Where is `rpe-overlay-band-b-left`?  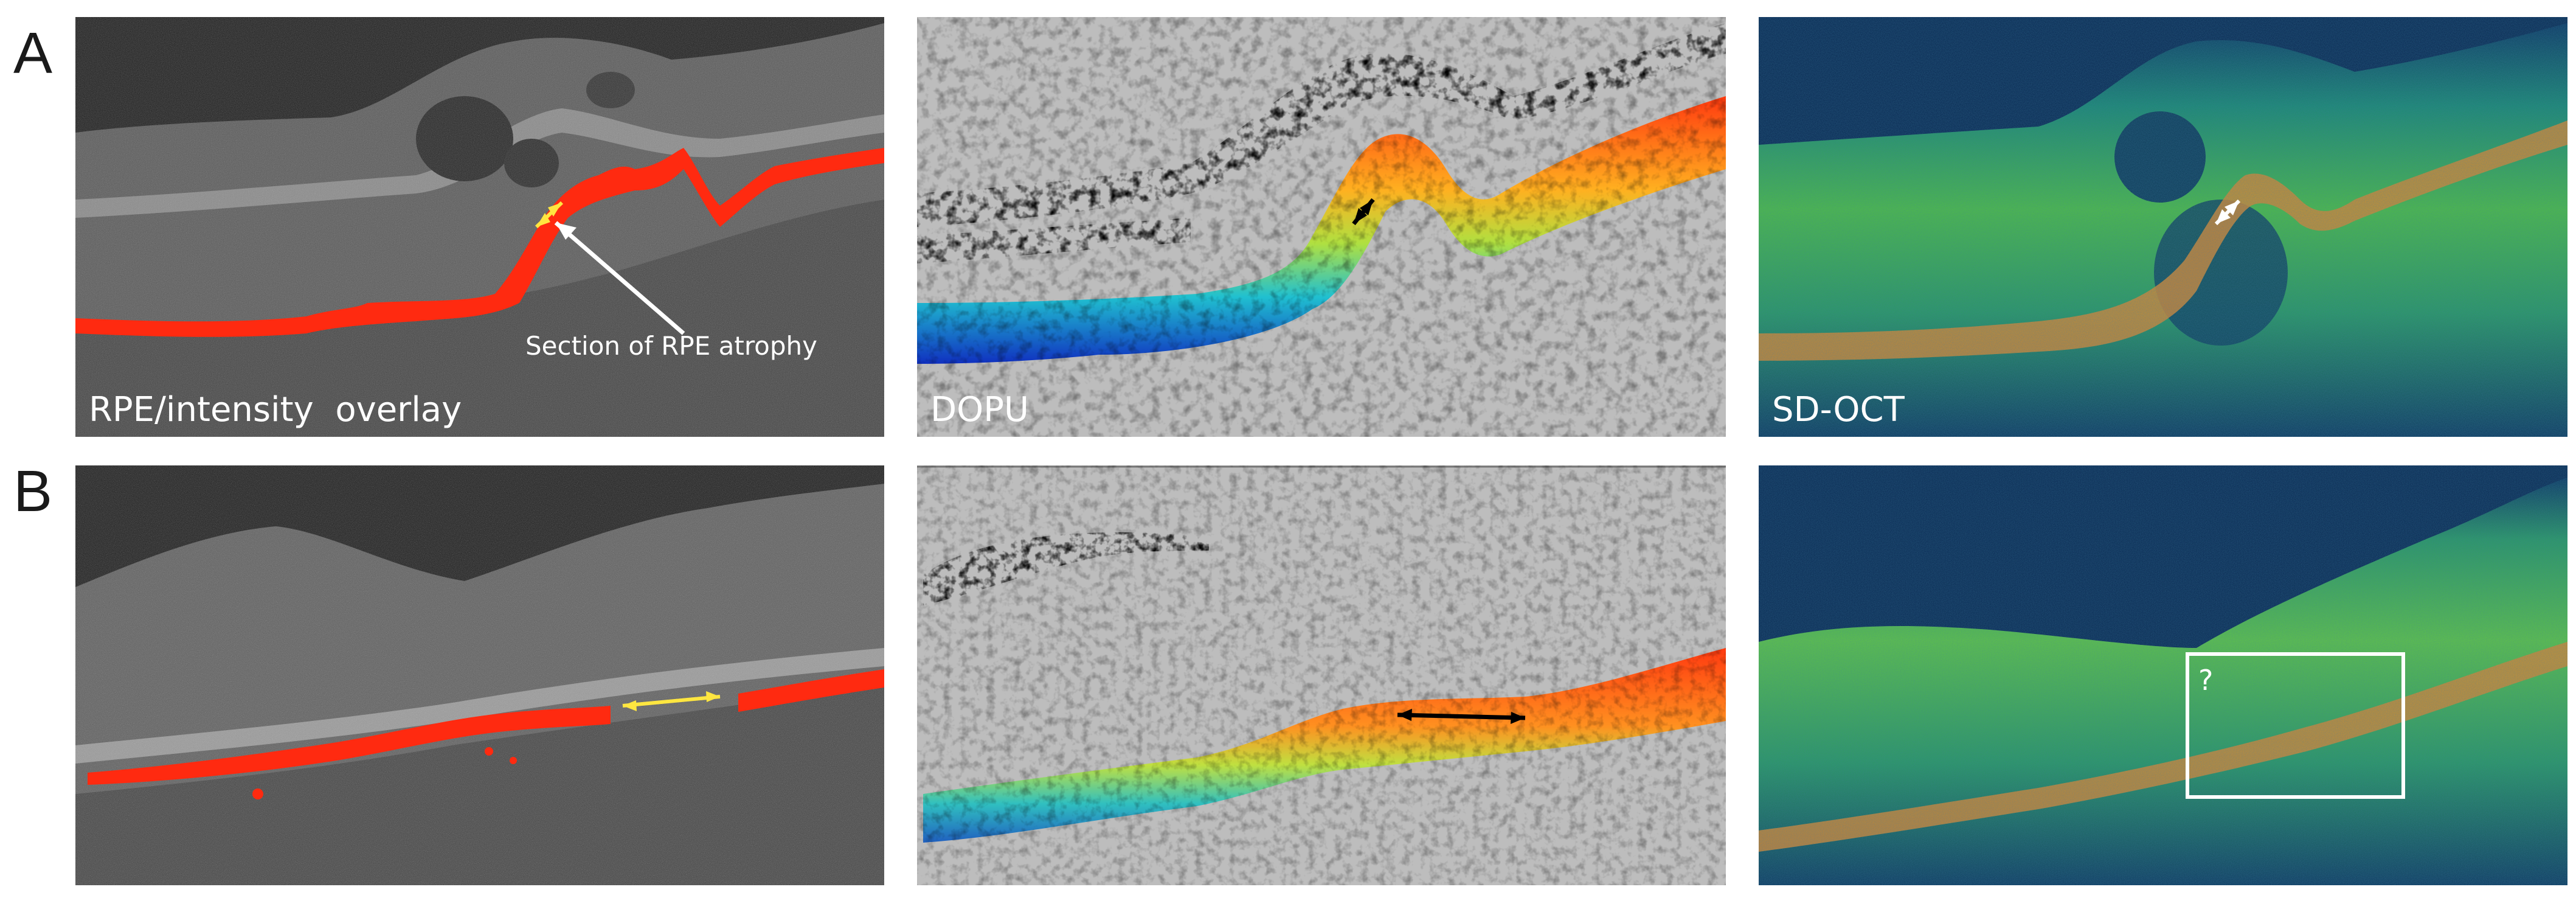
rpe-overlay-band-b-left is located at coordinates (349, 745).